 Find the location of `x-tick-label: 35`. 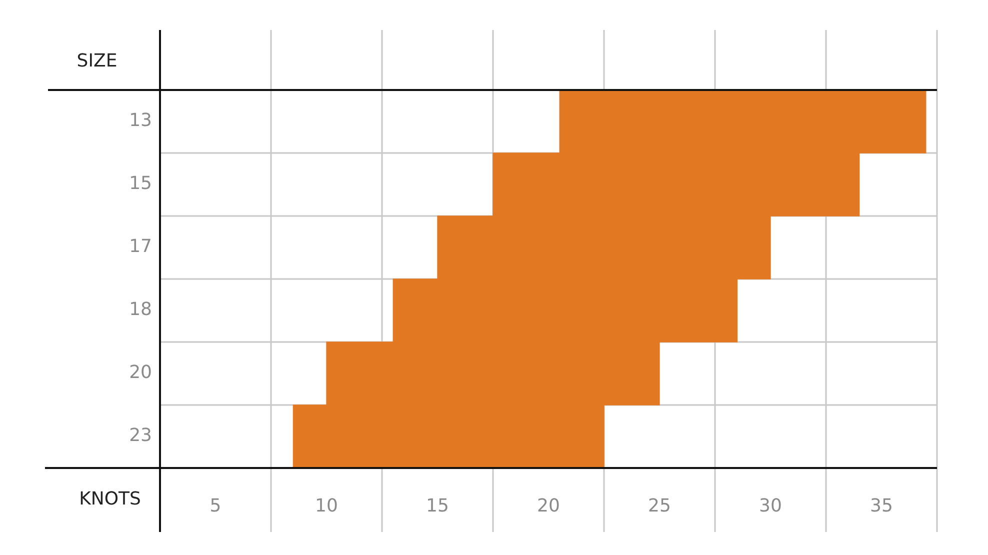

x-tick-label: 35 is located at coordinates (881, 505).